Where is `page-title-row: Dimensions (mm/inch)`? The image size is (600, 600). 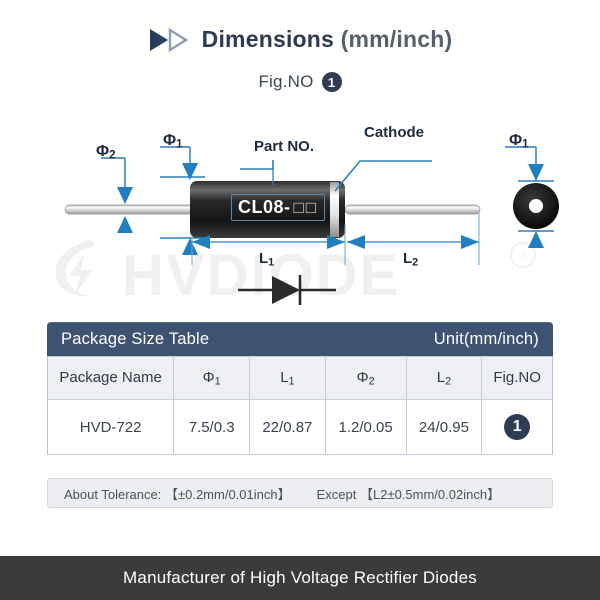
page-title-row: Dimensions (mm/inch) is located at coordinates (300, 39).